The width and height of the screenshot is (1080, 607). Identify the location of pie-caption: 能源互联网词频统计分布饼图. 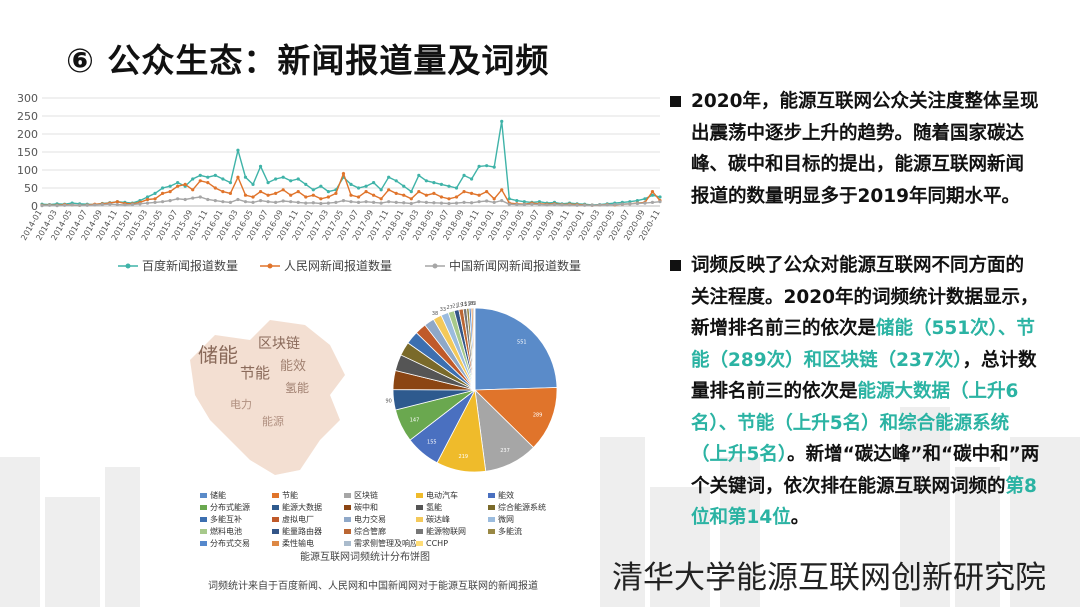
(365, 557).